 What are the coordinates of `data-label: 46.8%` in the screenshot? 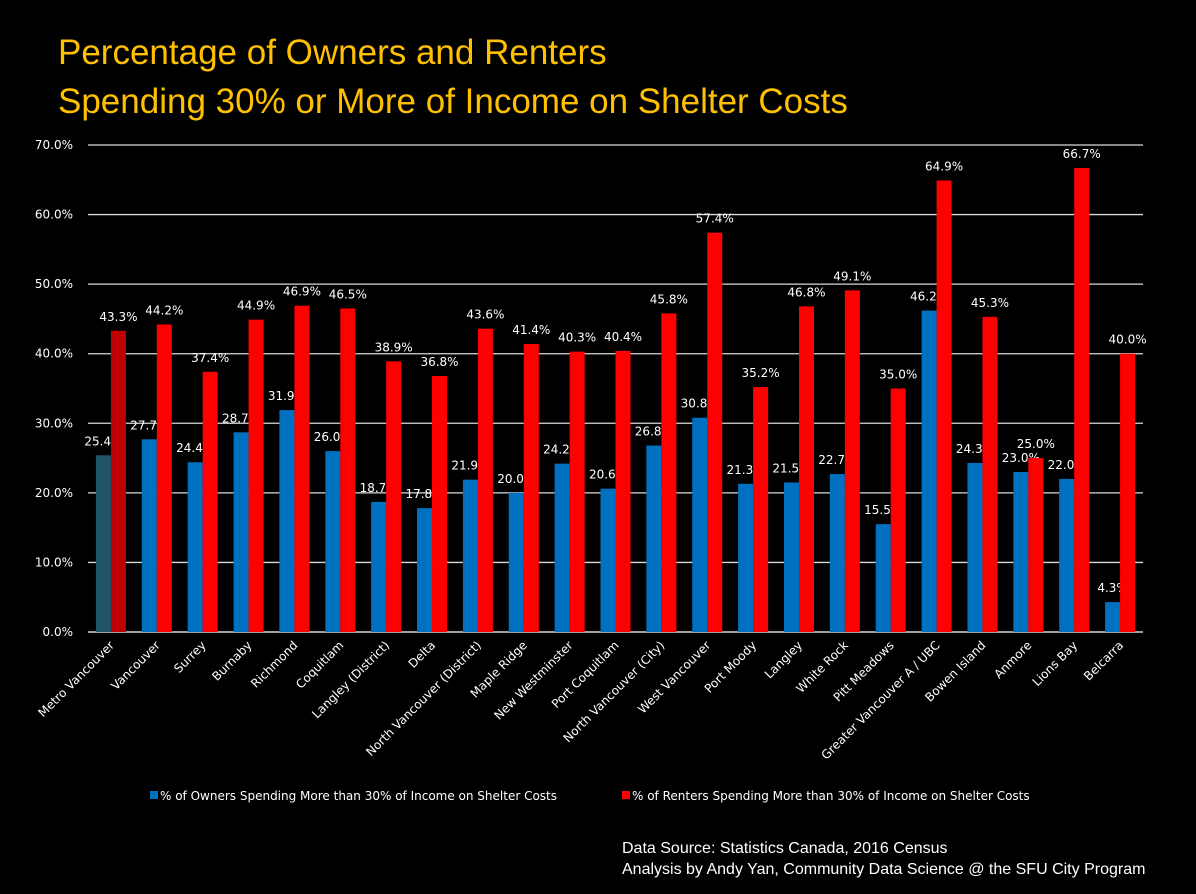 It's located at (806, 292).